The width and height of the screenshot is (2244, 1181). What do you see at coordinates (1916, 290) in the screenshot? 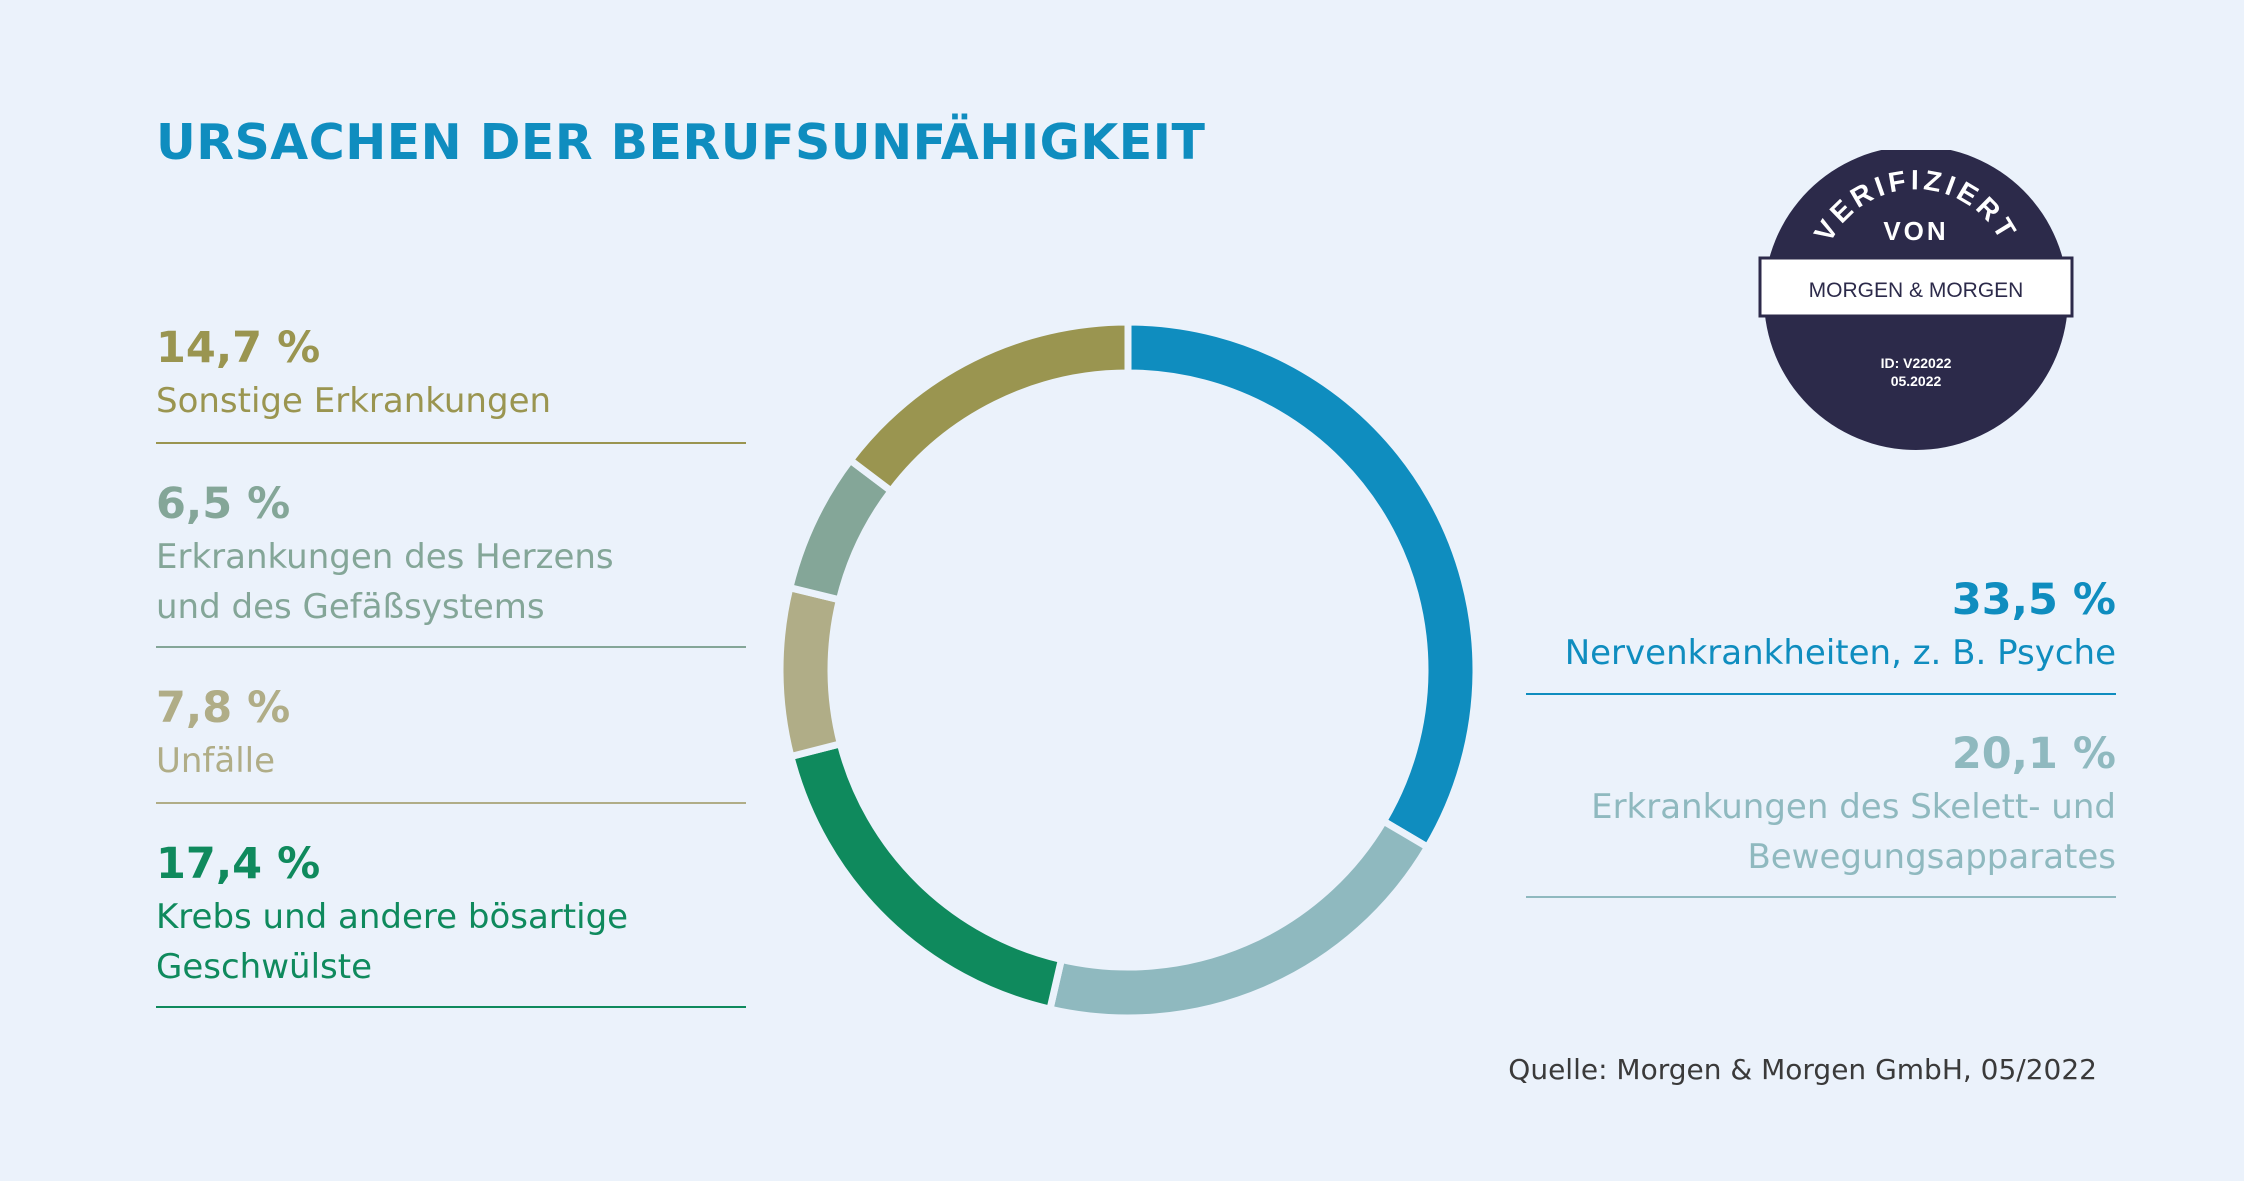
I see `seal-brand: MORGEN & MORGEN` at bounding box center [1916, 290].